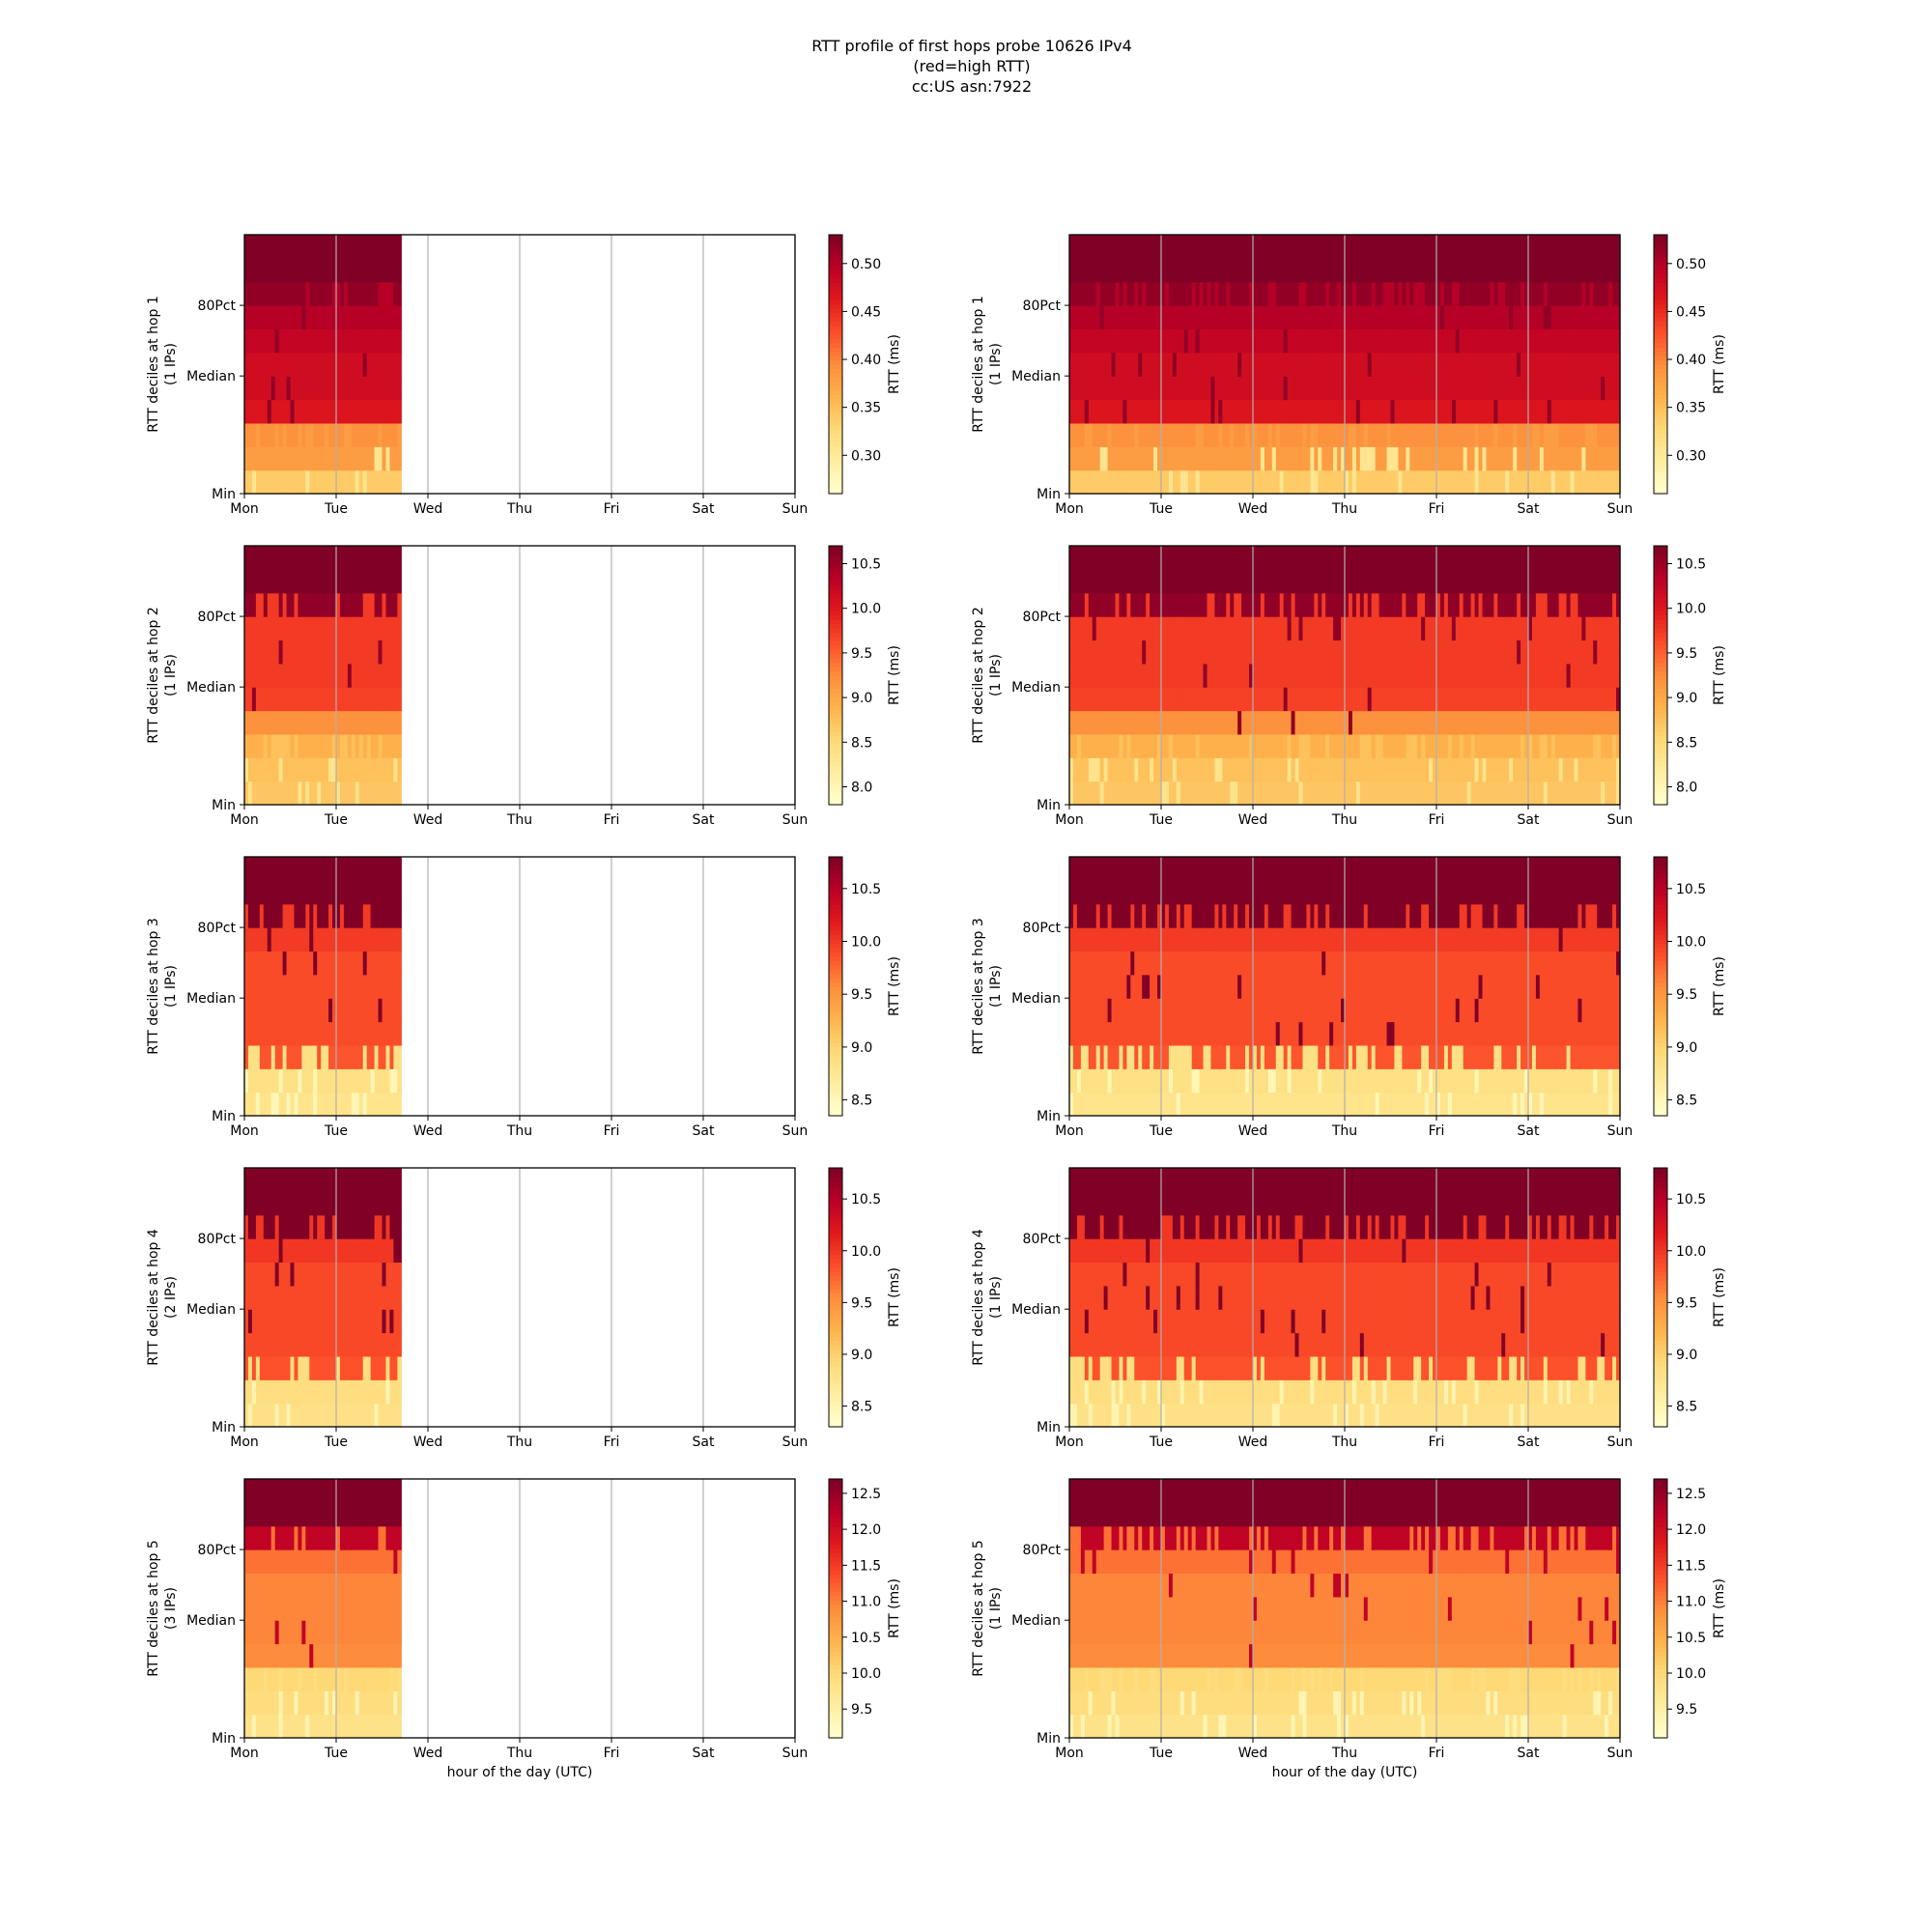  Describe the element at coordinates (428, 820) in the screenshot. I see `x-tick-label: Wed` at that location.